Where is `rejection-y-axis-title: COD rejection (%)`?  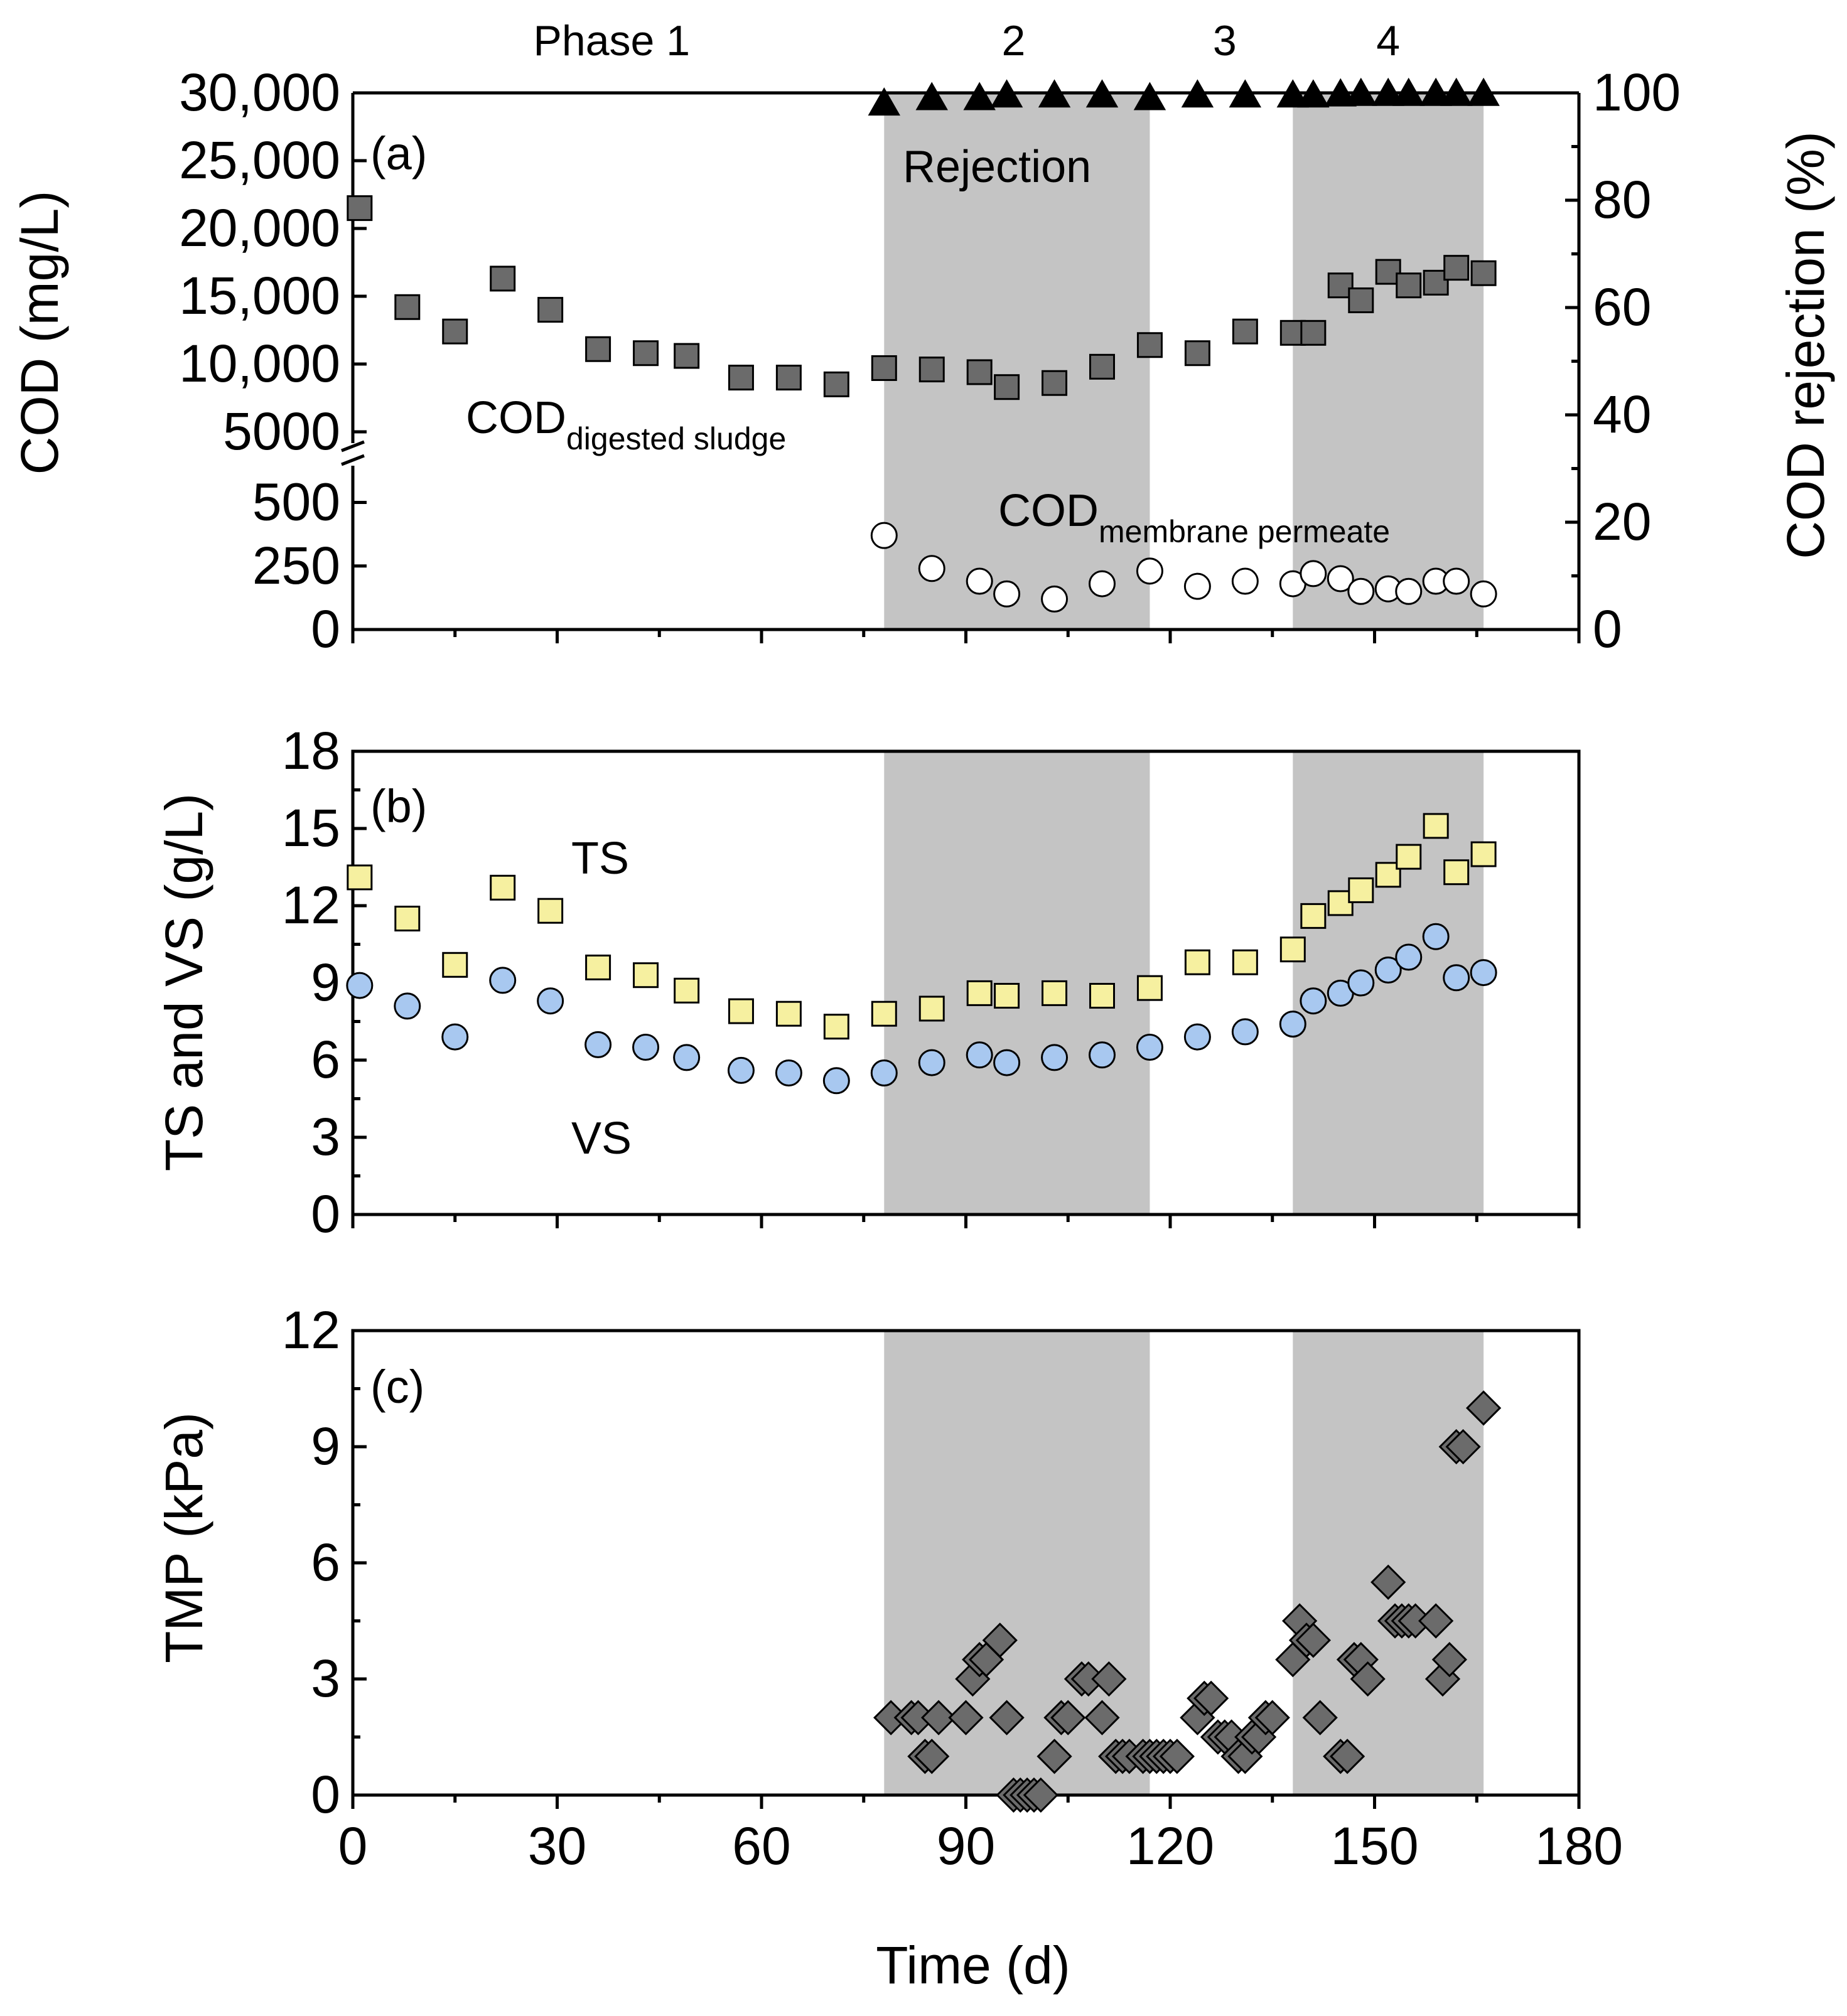 rejection-y-axis-title: COD rejection (%) is located at coordinates (1805, 345).